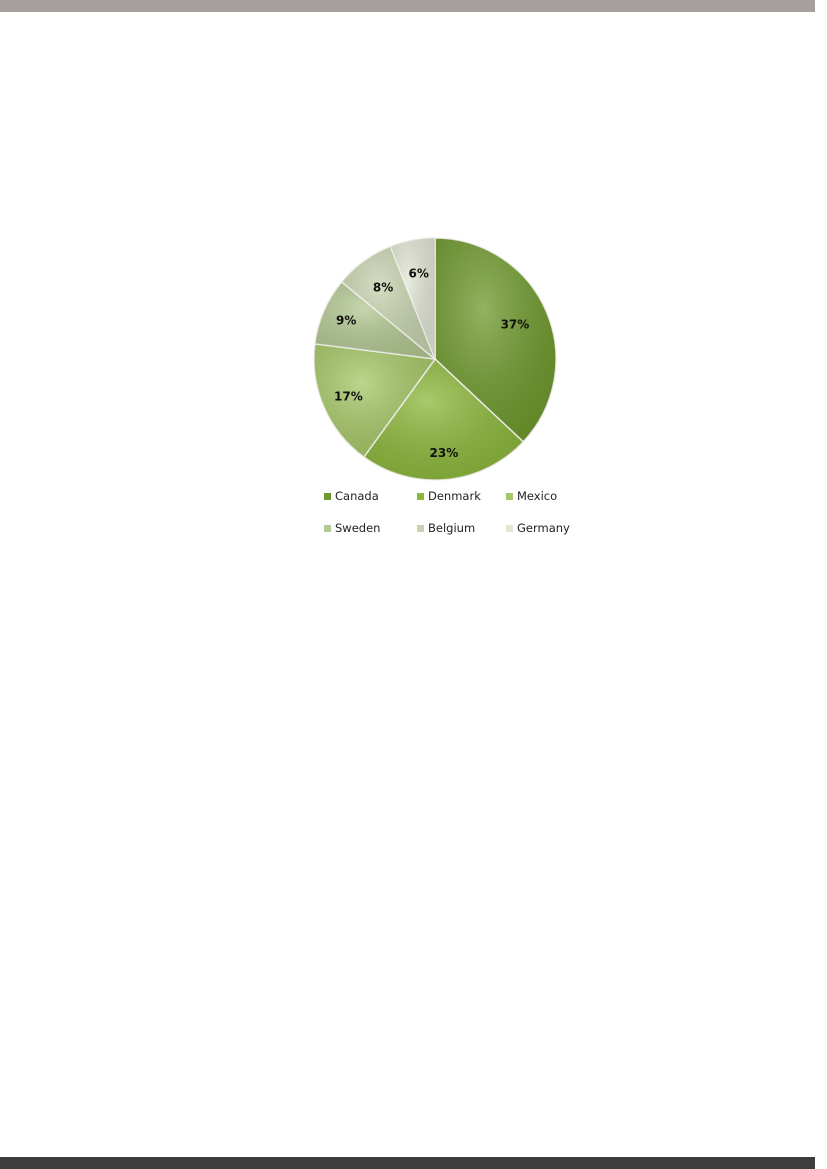 This screenshot has width=827, height=1169. I want to click on legend-item-mexico: Mexico, so click(531, 496).